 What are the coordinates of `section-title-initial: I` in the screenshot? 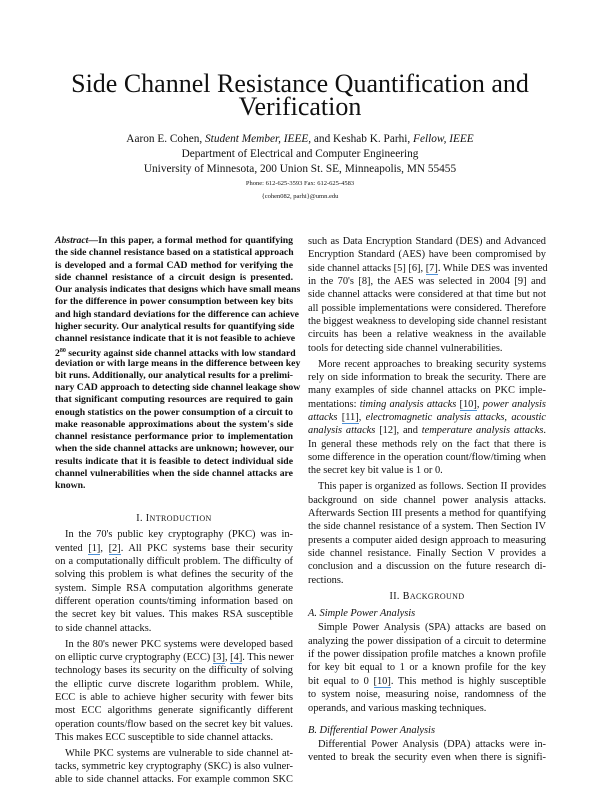 It's located at (147, 519).